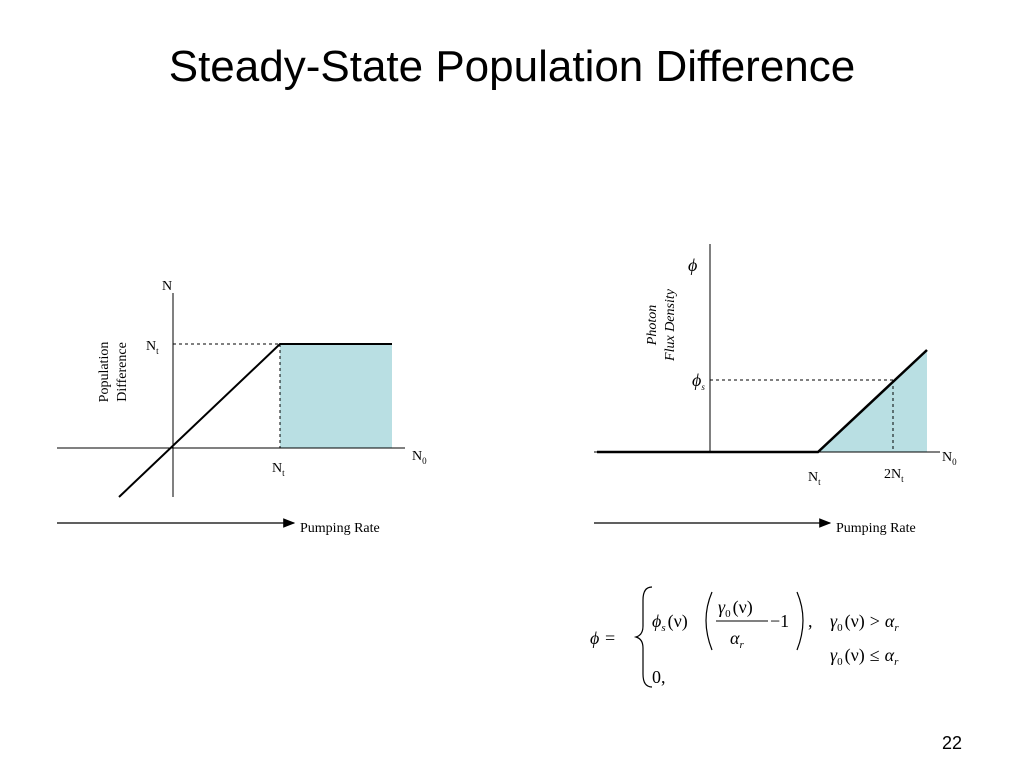 The image size is (1024, 768). What do you see at coordinates (670, 622) in the screenshot?
I see `equation-phi-s-nu: ϕs (ν)` at bounding box center [670, 622].